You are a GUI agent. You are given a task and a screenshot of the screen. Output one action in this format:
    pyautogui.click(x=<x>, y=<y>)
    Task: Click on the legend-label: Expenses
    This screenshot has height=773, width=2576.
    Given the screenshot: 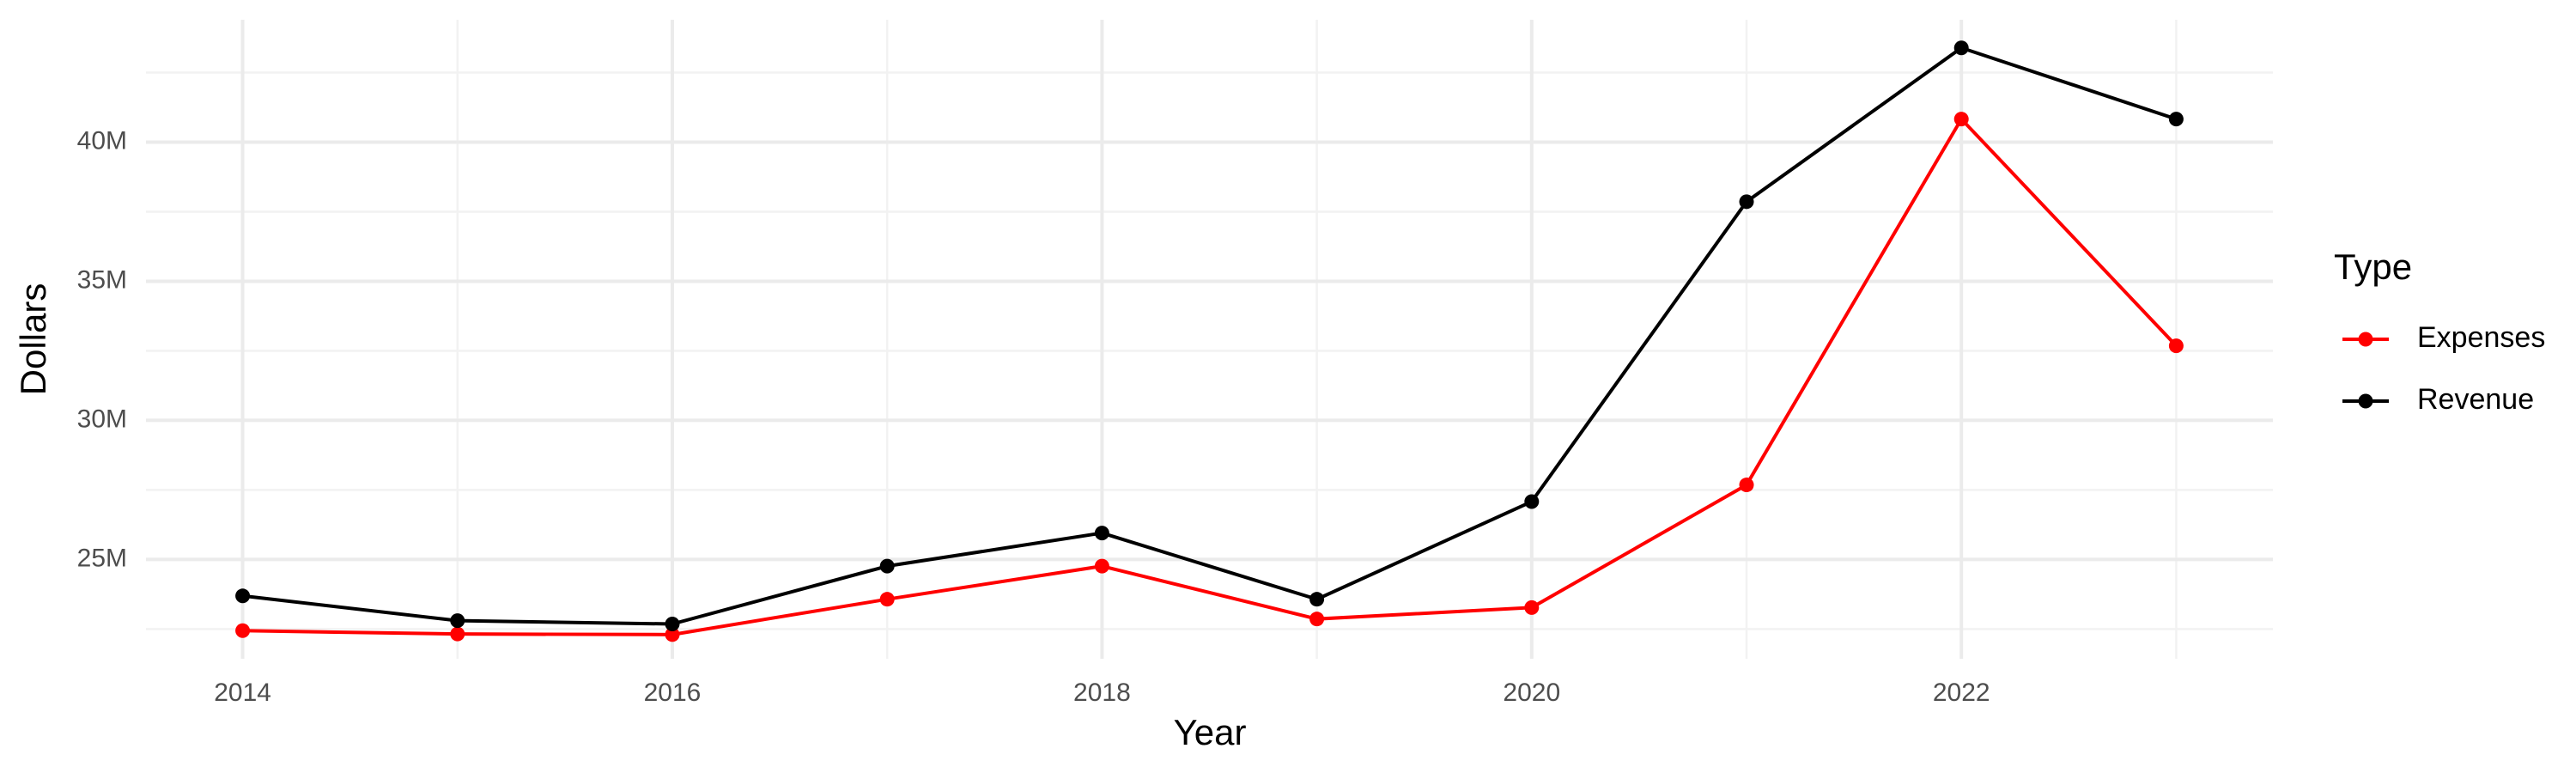 What is the action you would take?
    pyautogui.click(x=2481, y=337)
    